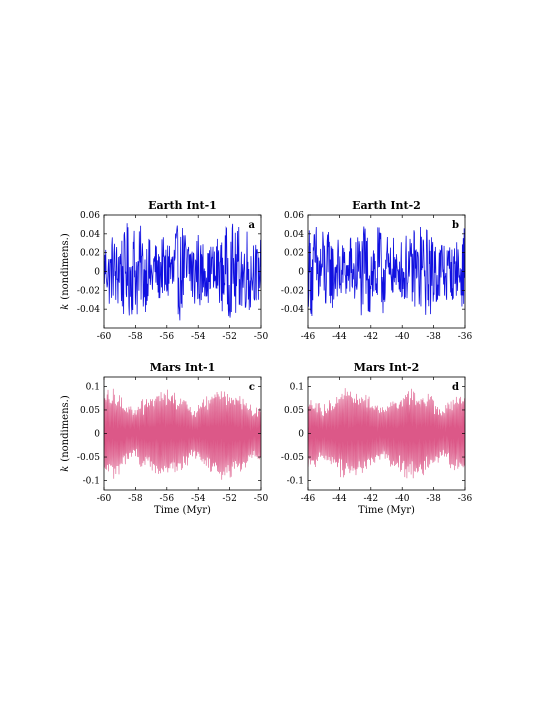 The height and width of the screenshot is (715, 553). I want to click on panel-letter: c, so click(252, 387).